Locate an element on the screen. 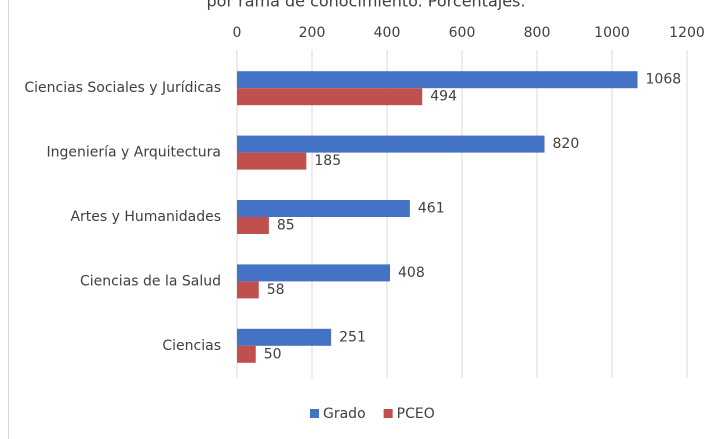  data-label: 461 is located at coordinates (431, 209).